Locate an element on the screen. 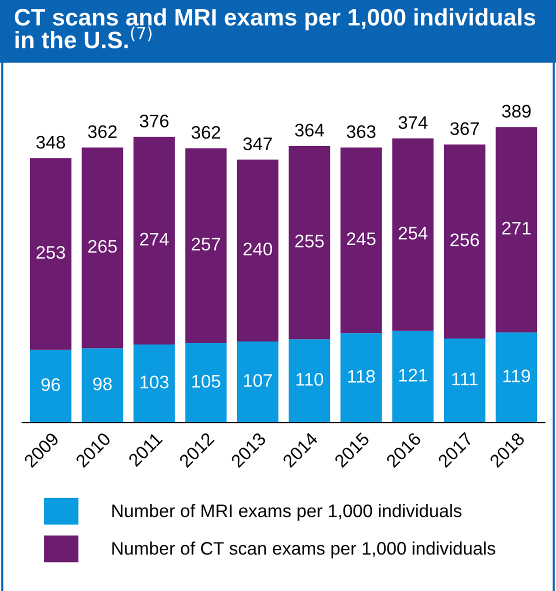 This screenshot has width=556, height=591. data-label: 103 is located at coordinates (154, 382).